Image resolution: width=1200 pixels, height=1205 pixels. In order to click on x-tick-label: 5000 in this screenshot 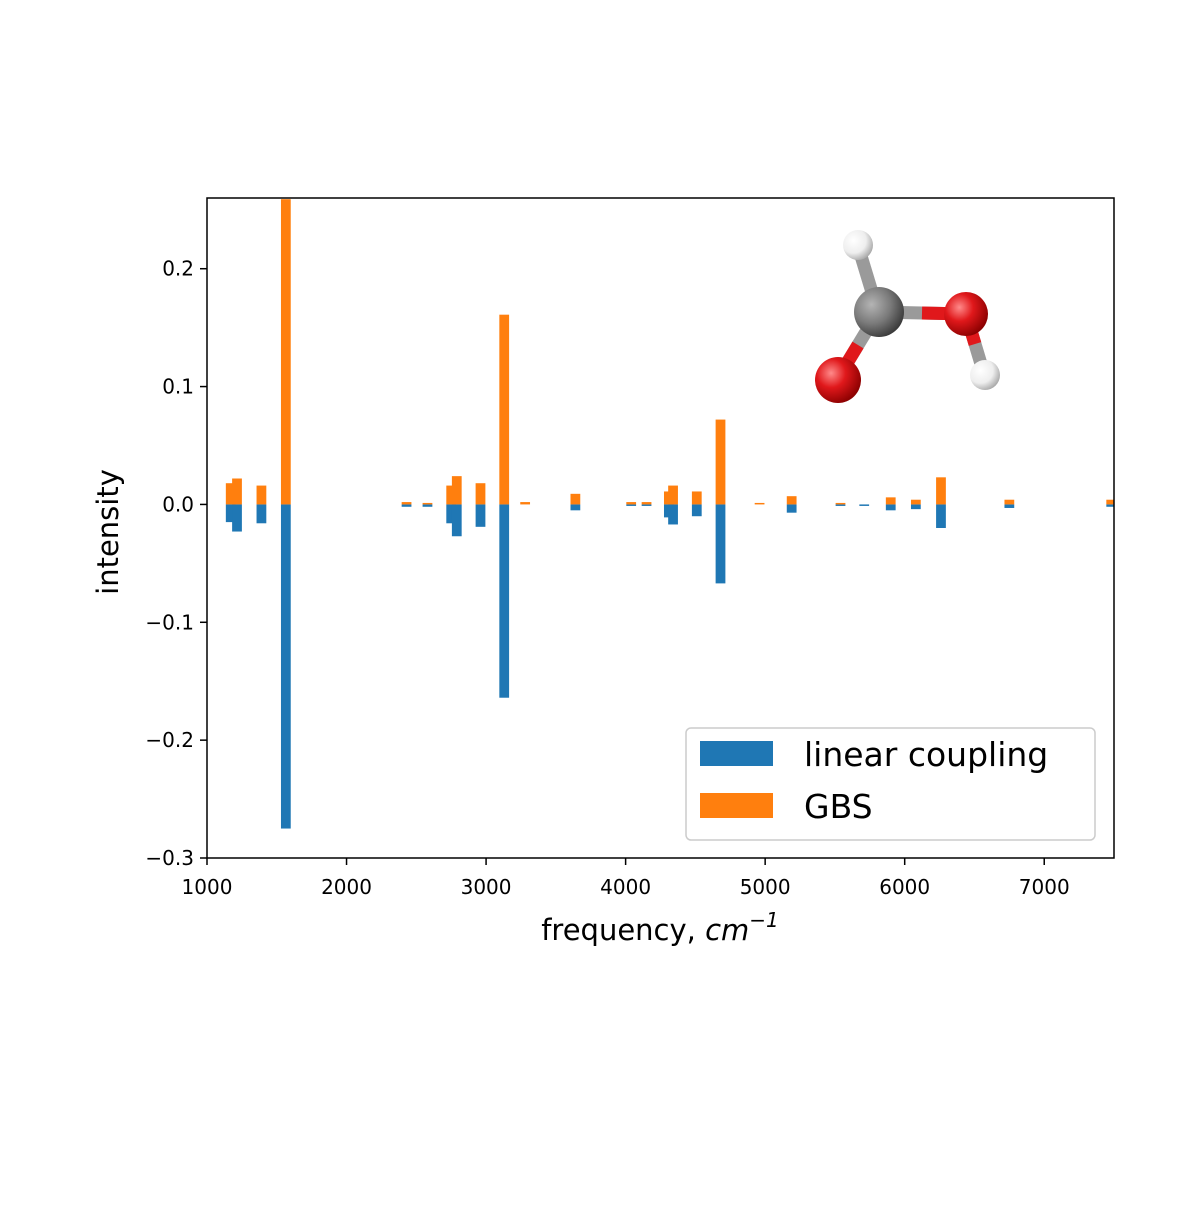, I will do `click(765, 887)`.